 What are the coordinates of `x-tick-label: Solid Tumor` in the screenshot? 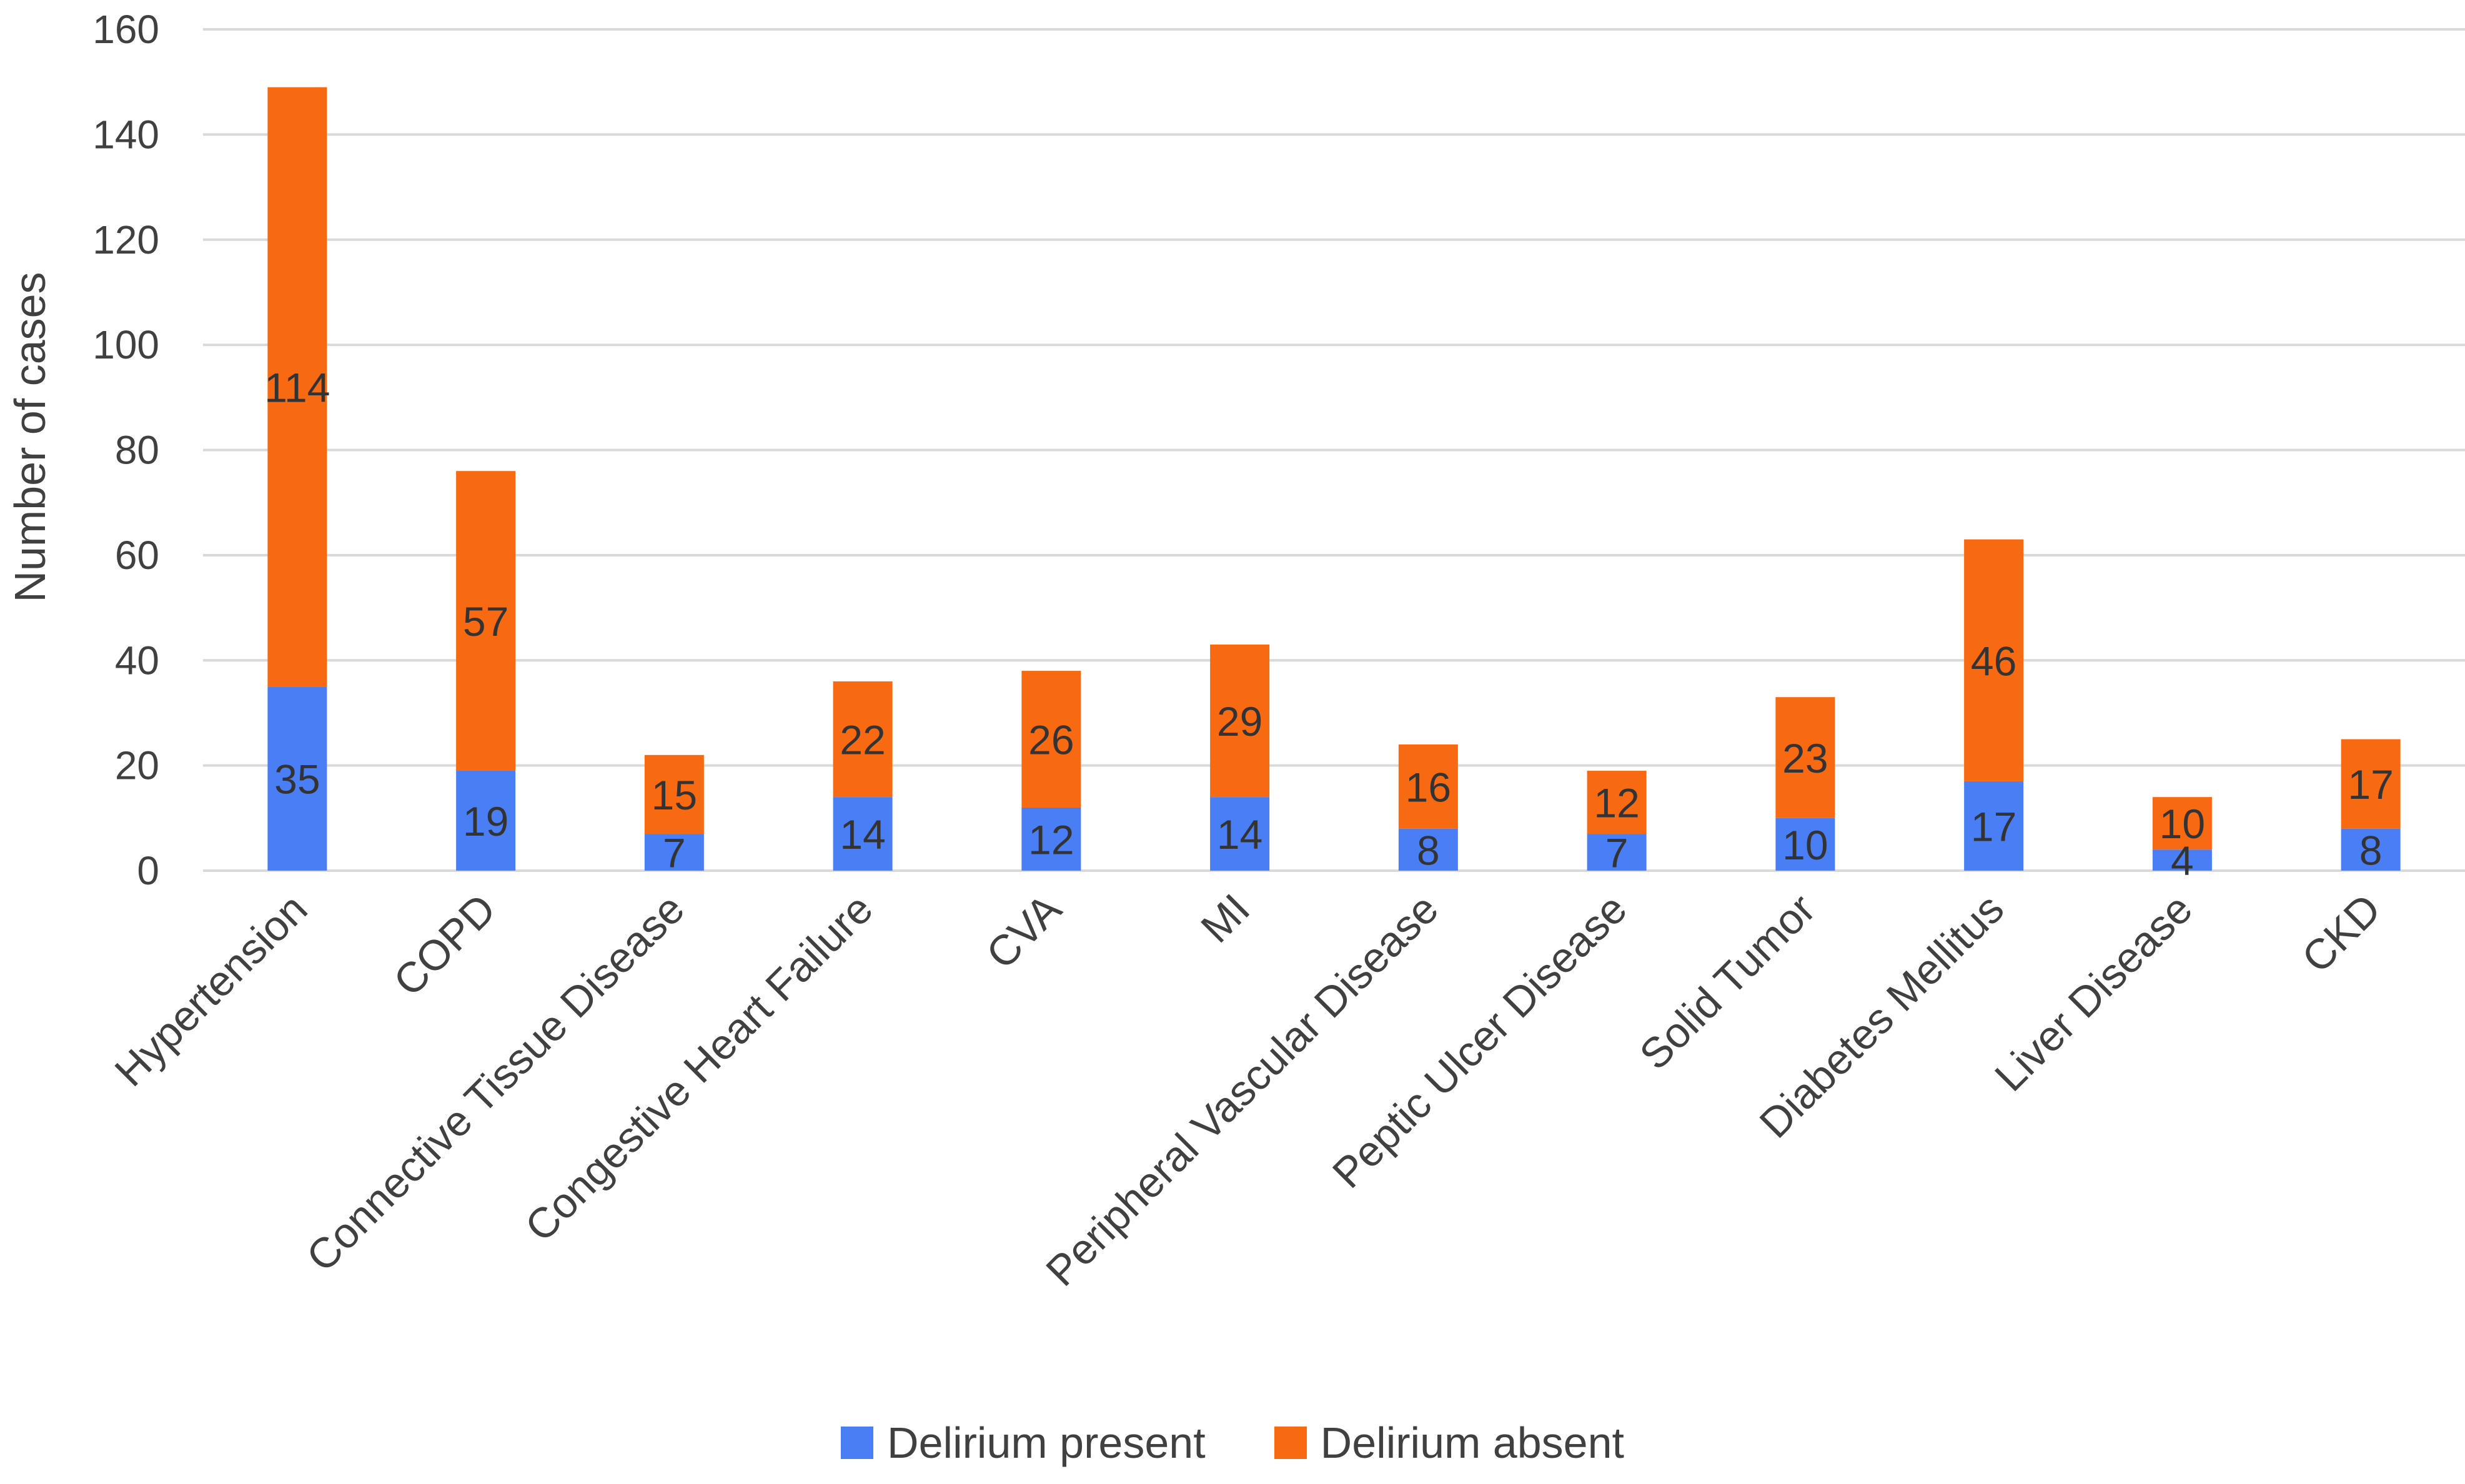 It's located at (1727, 982).